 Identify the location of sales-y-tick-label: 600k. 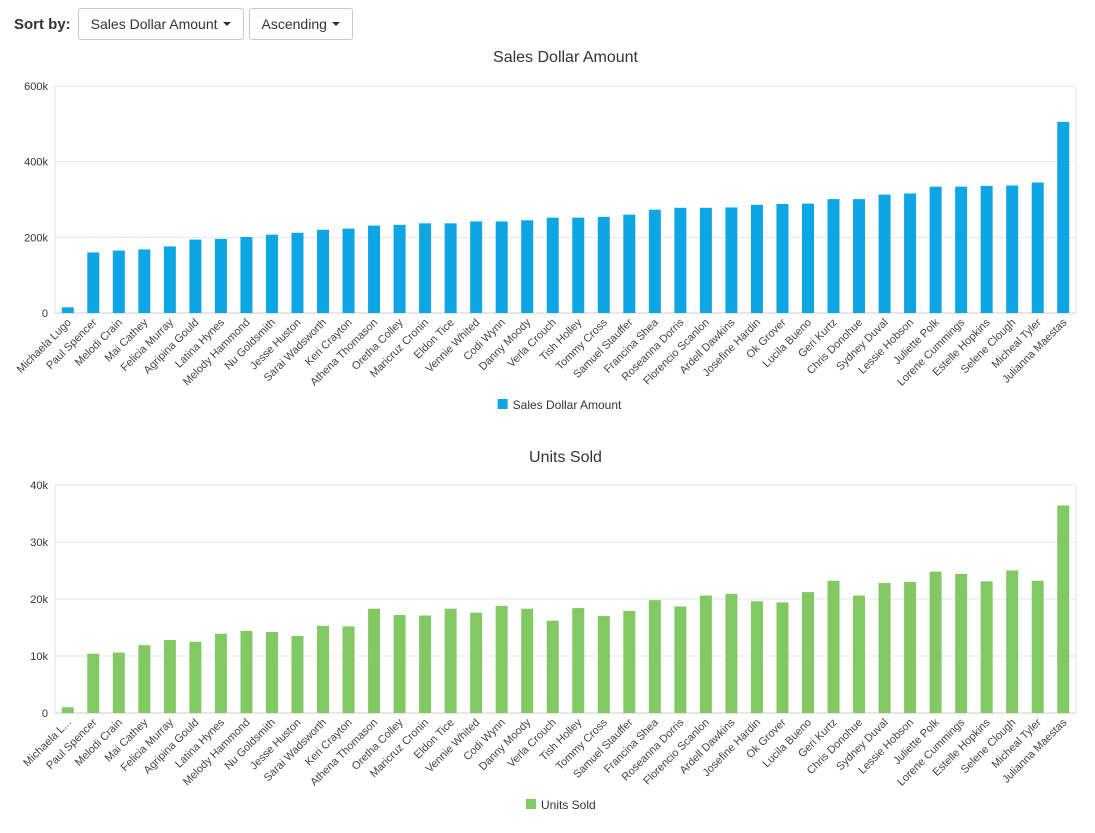
(36, 87).